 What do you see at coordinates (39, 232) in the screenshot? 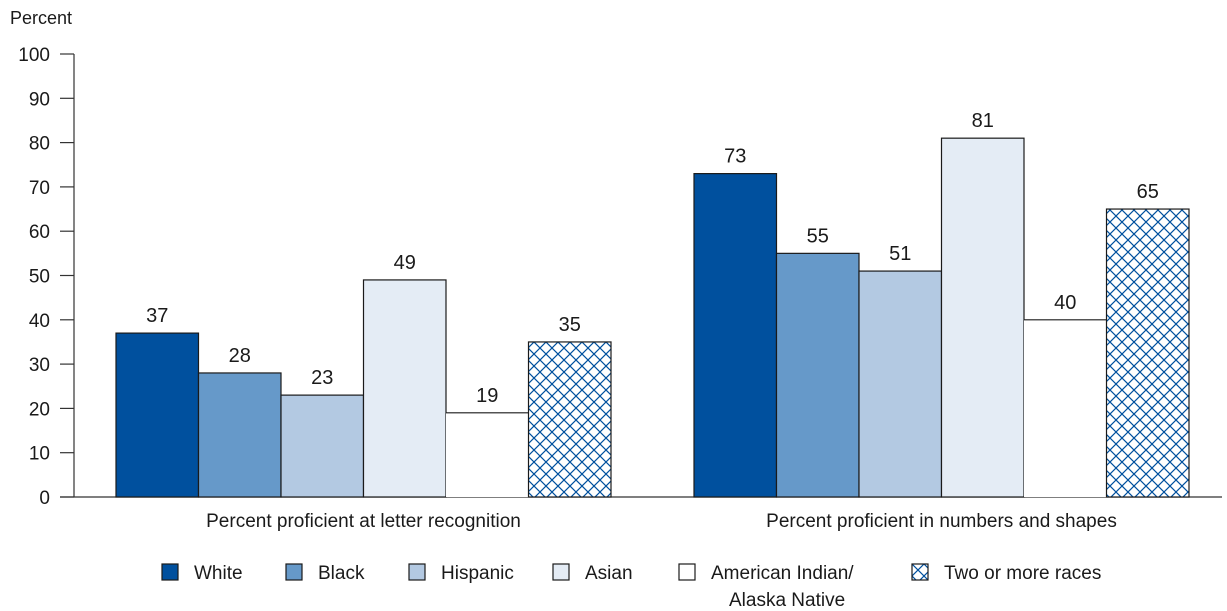
I see `y-tick-label: 60` at bounding box center [39, 232].